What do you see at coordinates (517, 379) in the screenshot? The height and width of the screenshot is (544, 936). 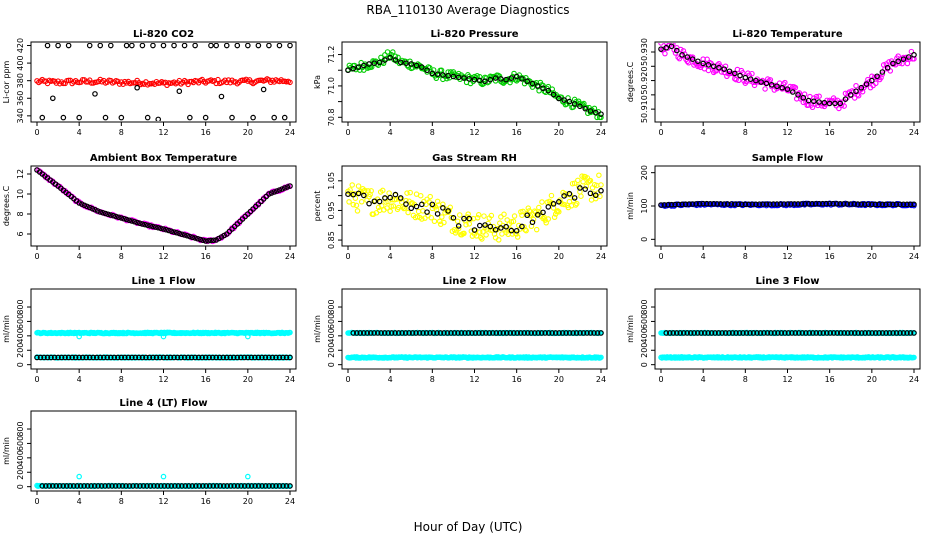 I see `x-tick-label: 16` at bounding box center [517, 379].